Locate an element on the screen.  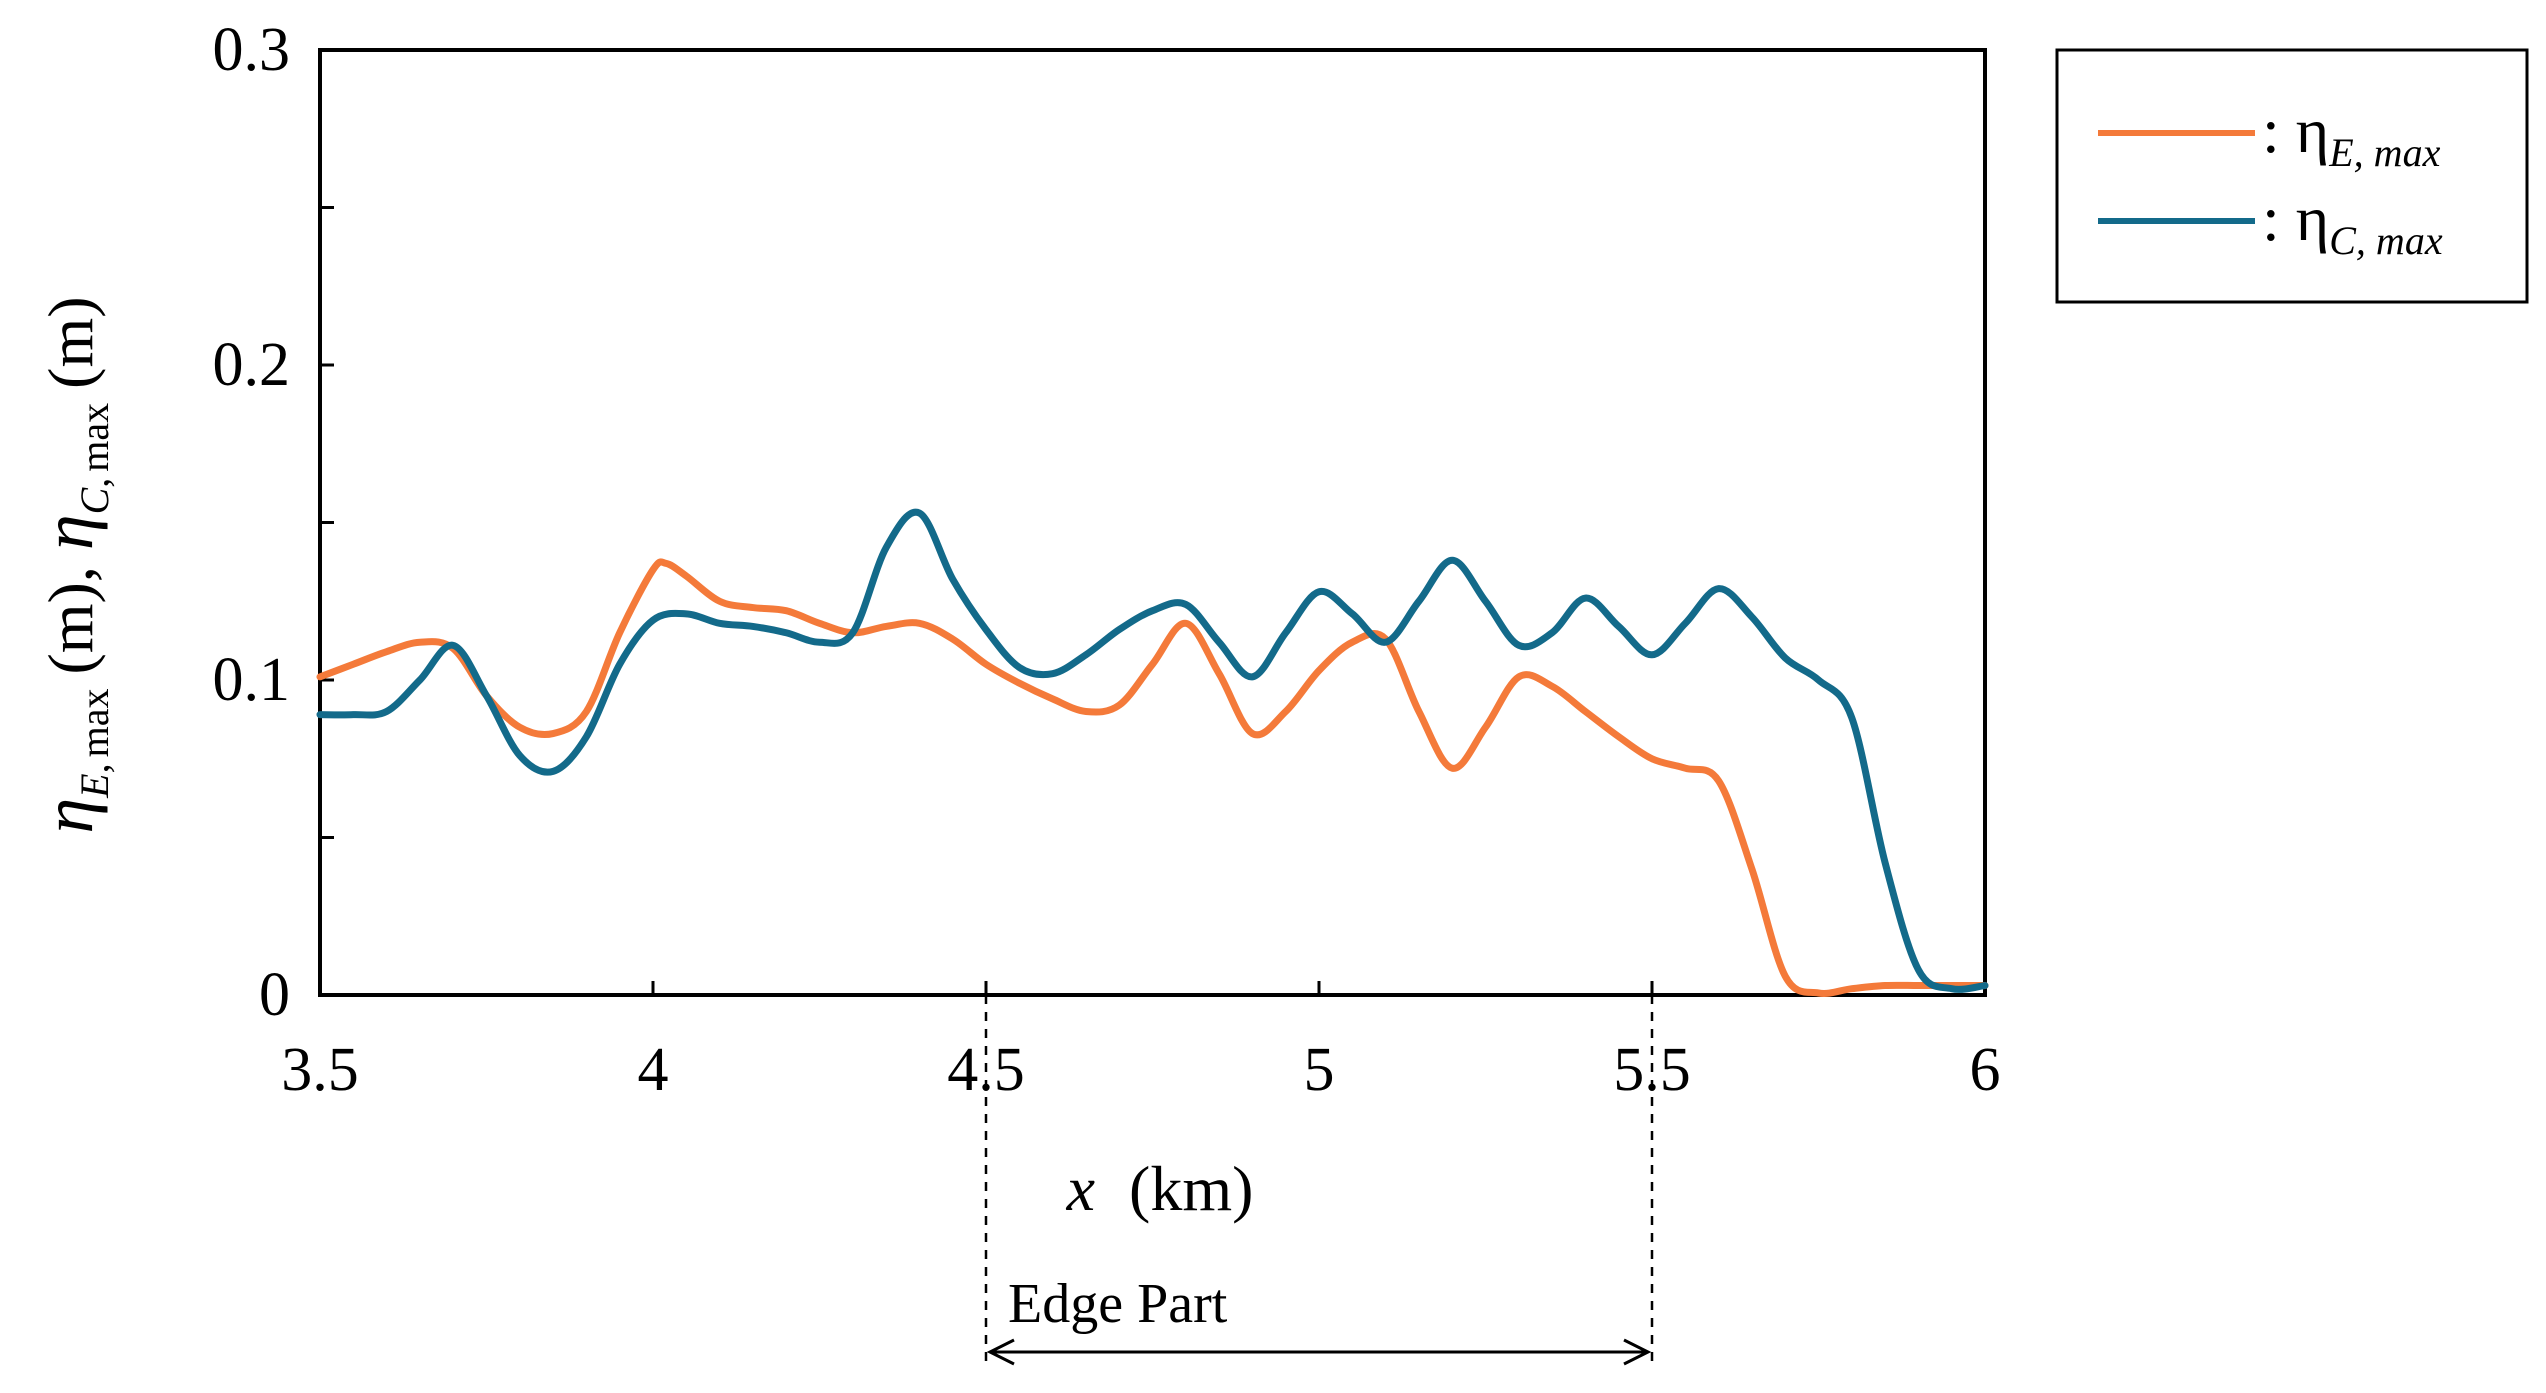
x-tick-label: 5 is located at coordinates (1319, 1070).